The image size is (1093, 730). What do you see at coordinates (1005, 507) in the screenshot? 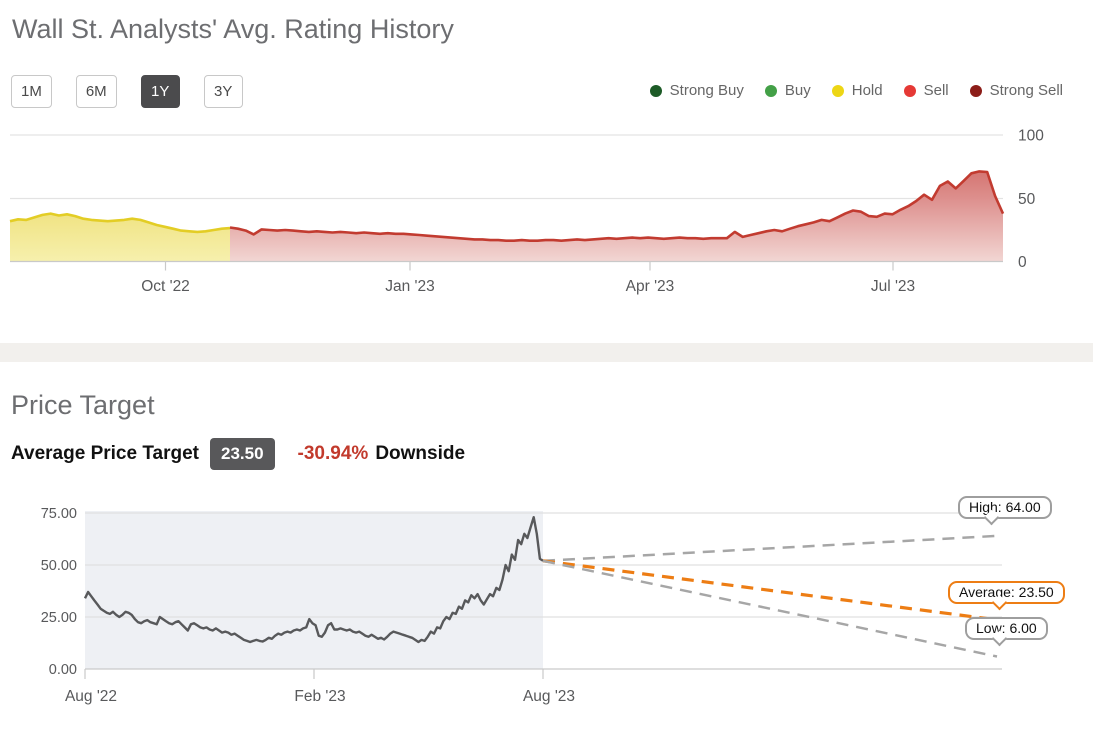
I see `high-target-callout: High: 64.00` at bounding box center [1005, 507].